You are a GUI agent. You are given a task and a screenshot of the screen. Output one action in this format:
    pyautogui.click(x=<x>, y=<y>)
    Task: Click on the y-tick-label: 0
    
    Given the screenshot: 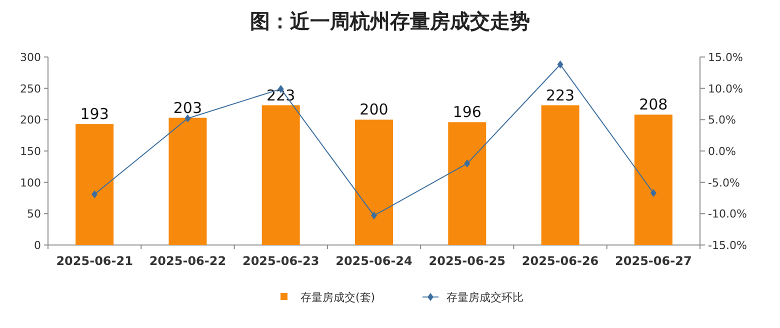 What is the action you would take?
    pyautogui.click(x=37, y=245)
    